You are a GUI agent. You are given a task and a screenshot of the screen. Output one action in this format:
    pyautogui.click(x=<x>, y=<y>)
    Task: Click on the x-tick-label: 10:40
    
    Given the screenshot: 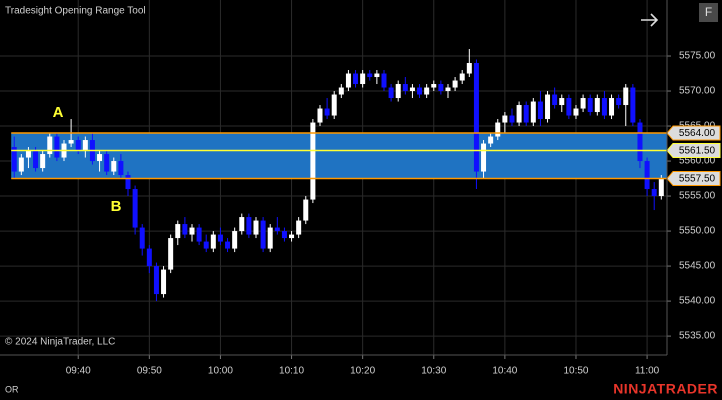 What is the action you would take?
    pyautogui.click(x=504, y=371)
    